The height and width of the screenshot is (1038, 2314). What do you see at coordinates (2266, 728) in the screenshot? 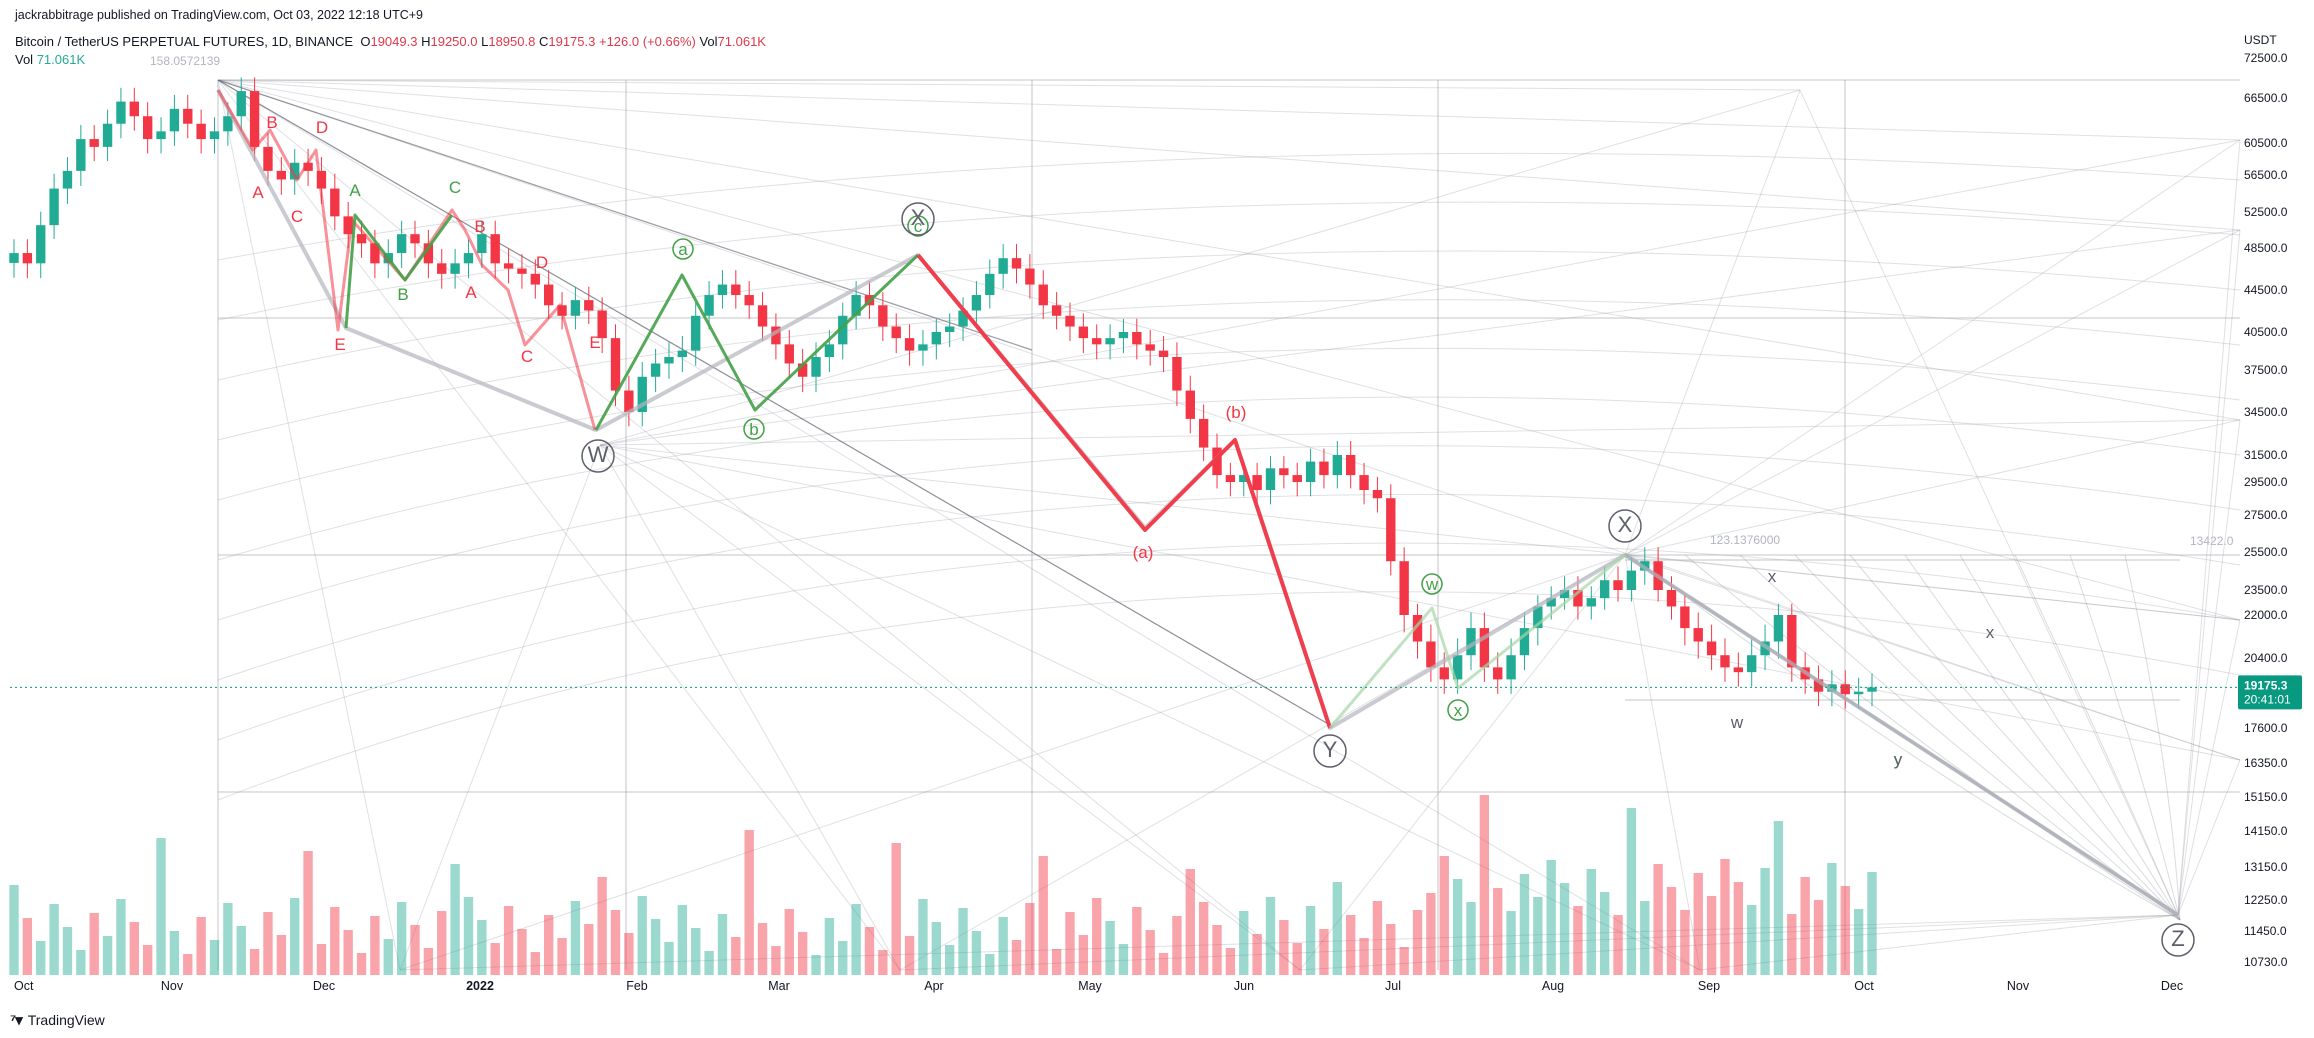
I see `price-tick-label: 17600.0` at bounding box center [2266, 728].